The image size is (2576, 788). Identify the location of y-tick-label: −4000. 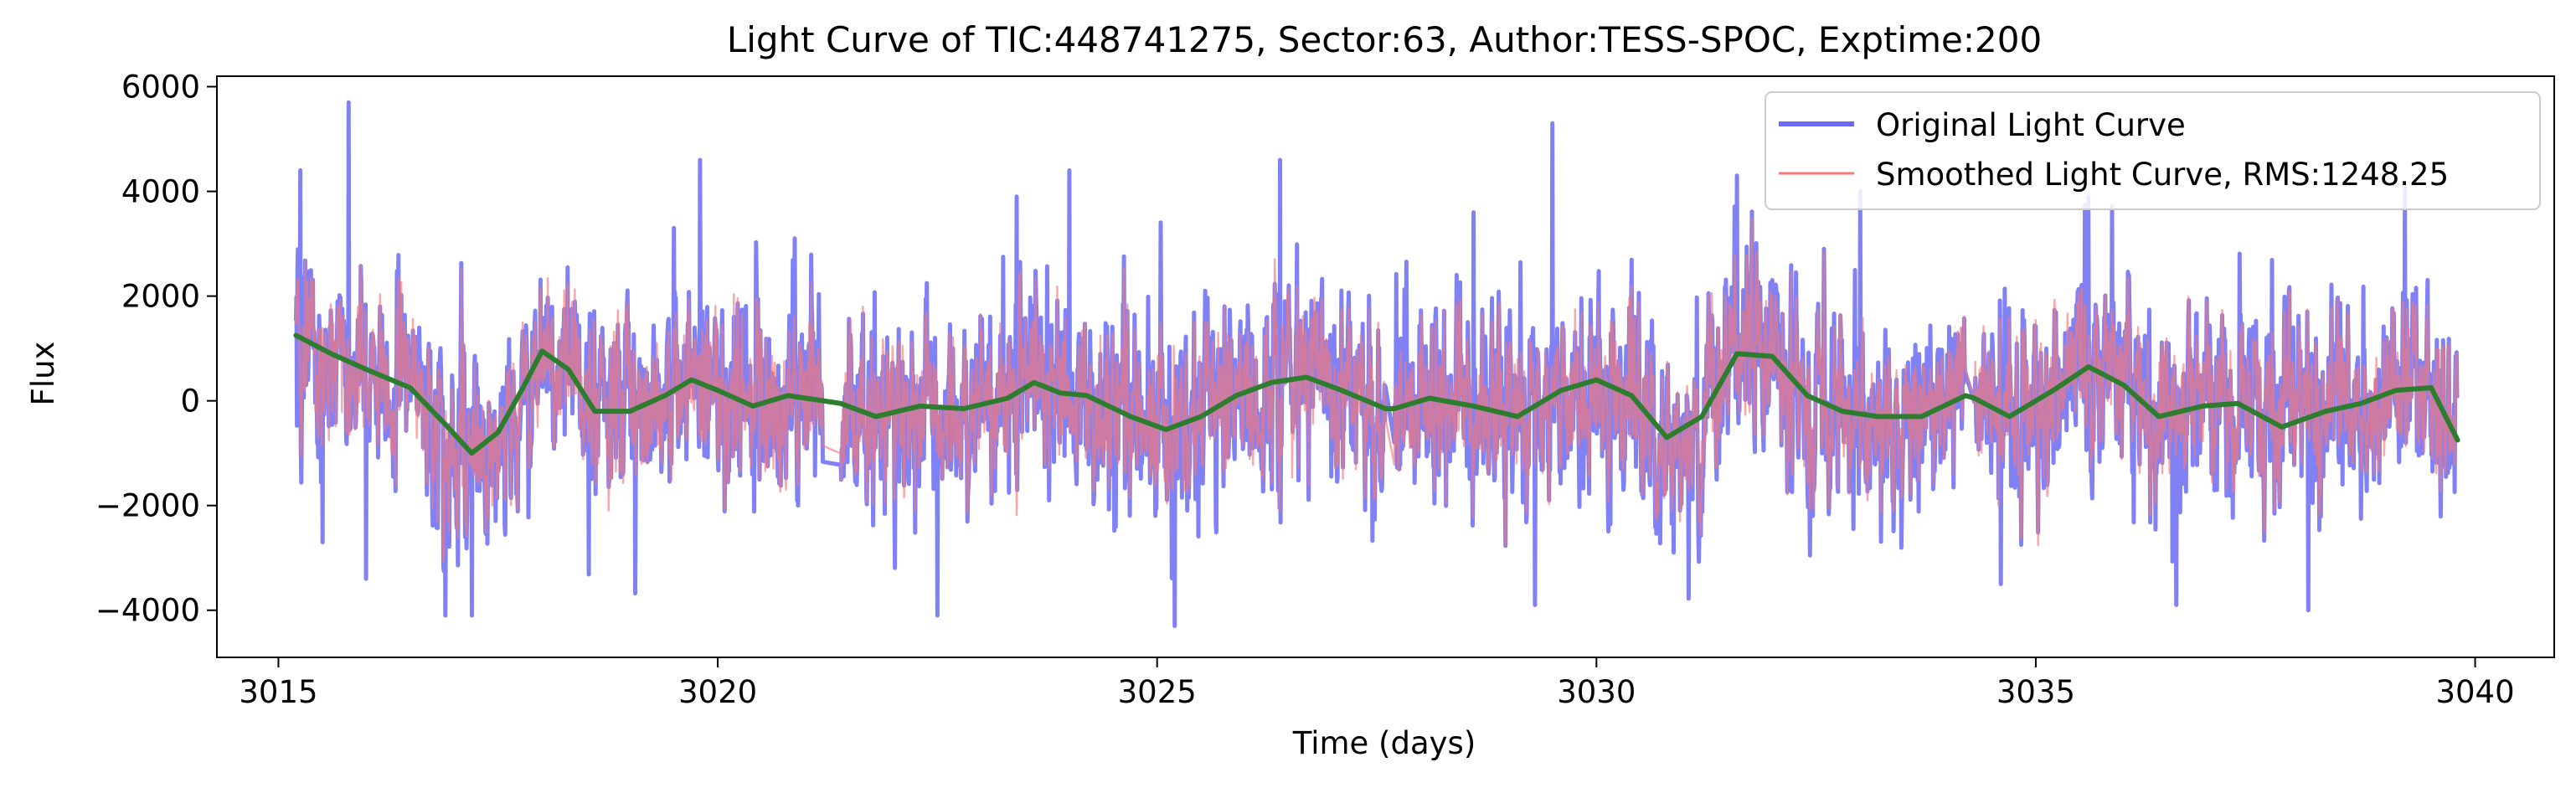
(147, 611).